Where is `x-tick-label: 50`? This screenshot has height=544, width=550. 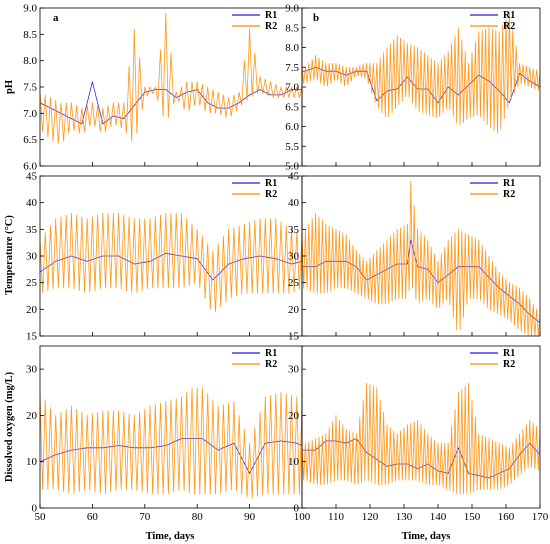 x-tick-label: 50 is located at coordinates (41, 517).